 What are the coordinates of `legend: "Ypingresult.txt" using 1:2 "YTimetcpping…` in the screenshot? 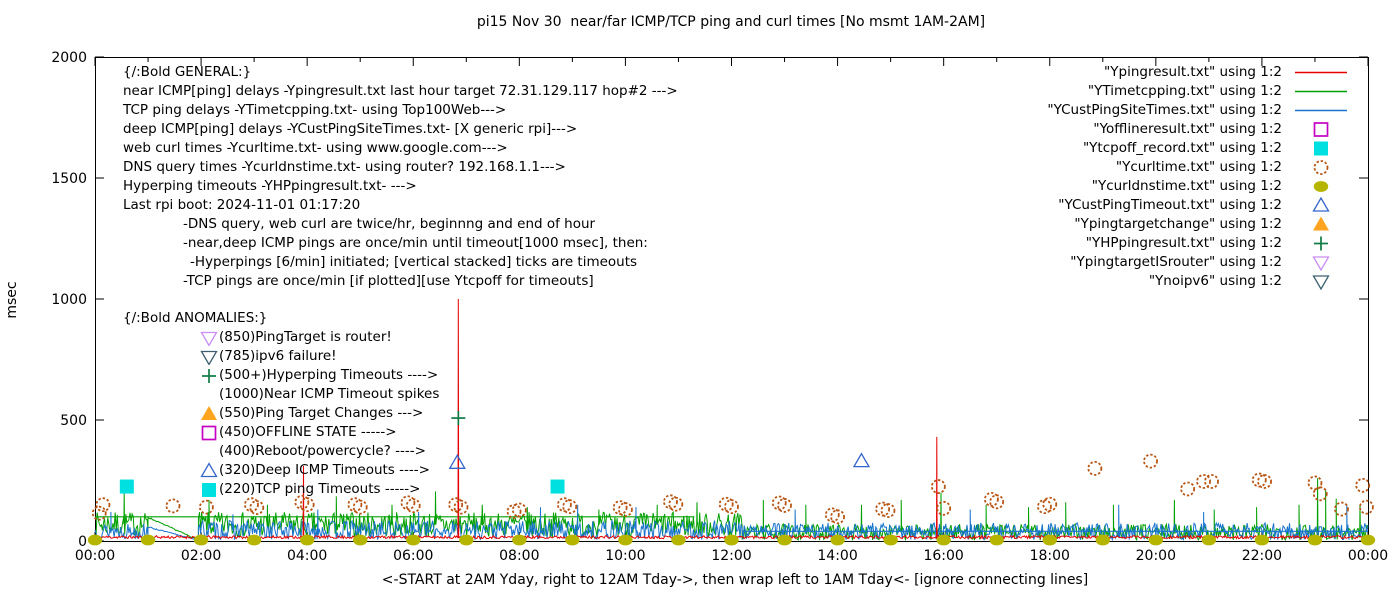 It's located at (1199, 177).